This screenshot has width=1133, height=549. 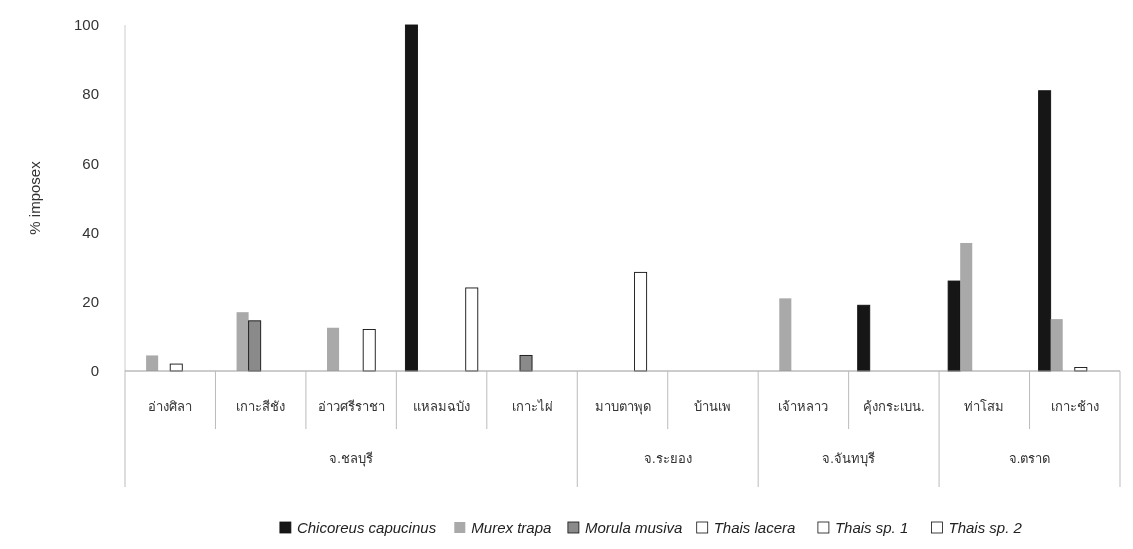 I want to click on legend-label: Morula musiva, so click(x=633, y=527).